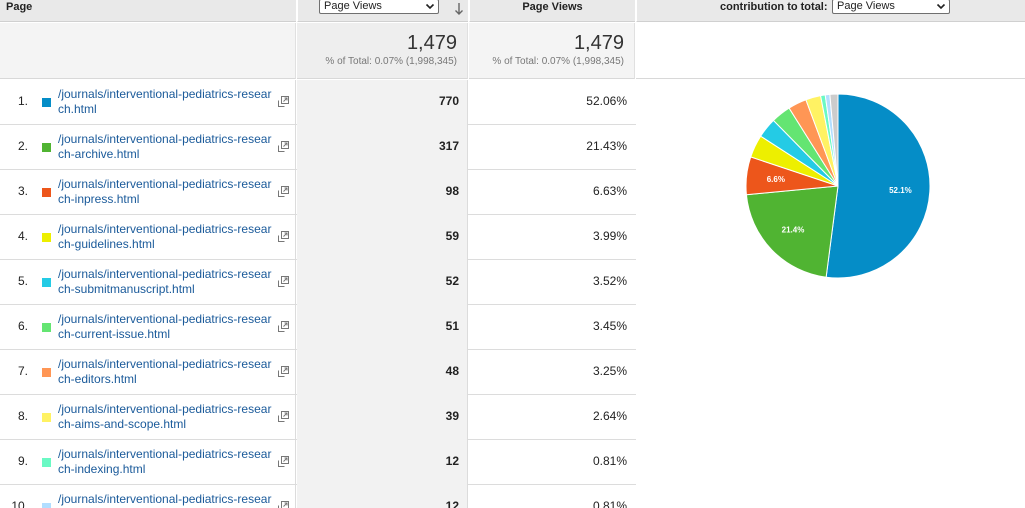 This screenshot has height=508, width=1025. I want to click on primary-metric-cell: 51, so click(382, 327).